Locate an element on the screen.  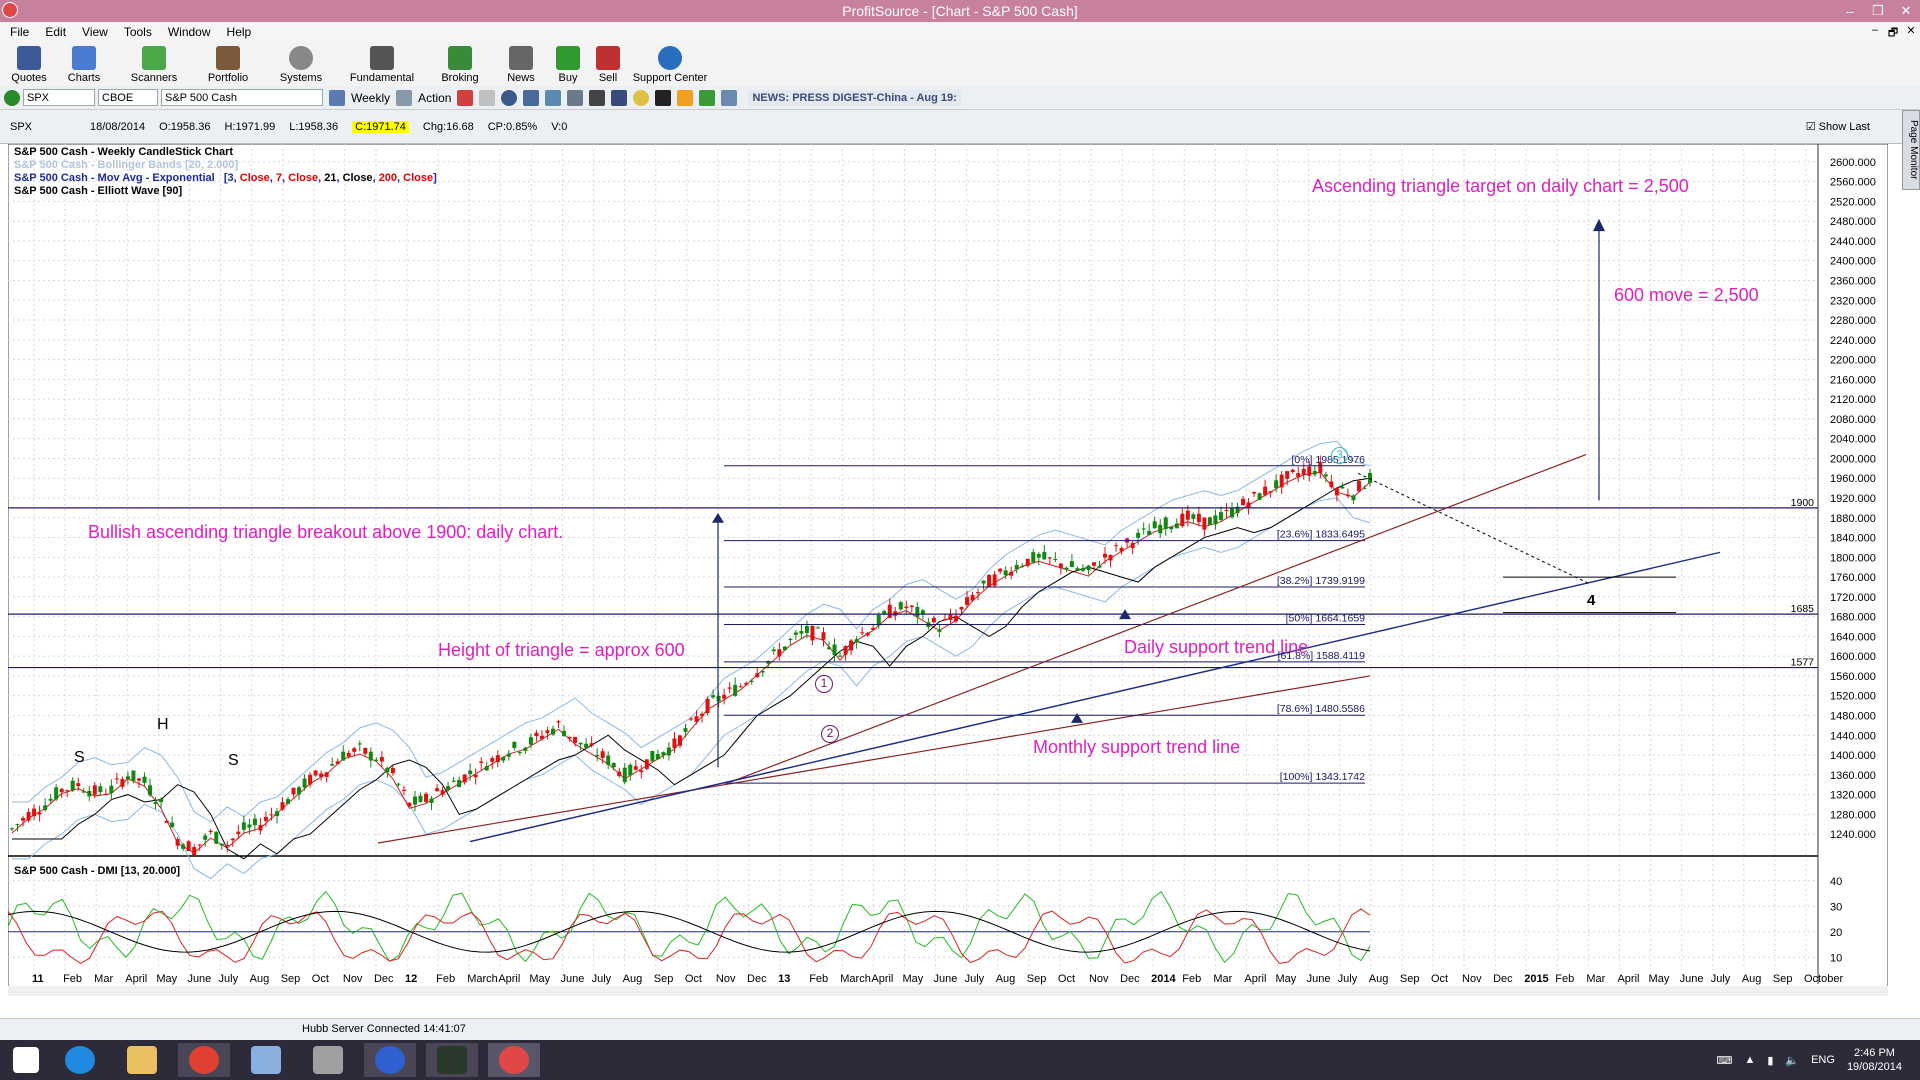
charts-button: Charts is located at coordinates (84, 66).